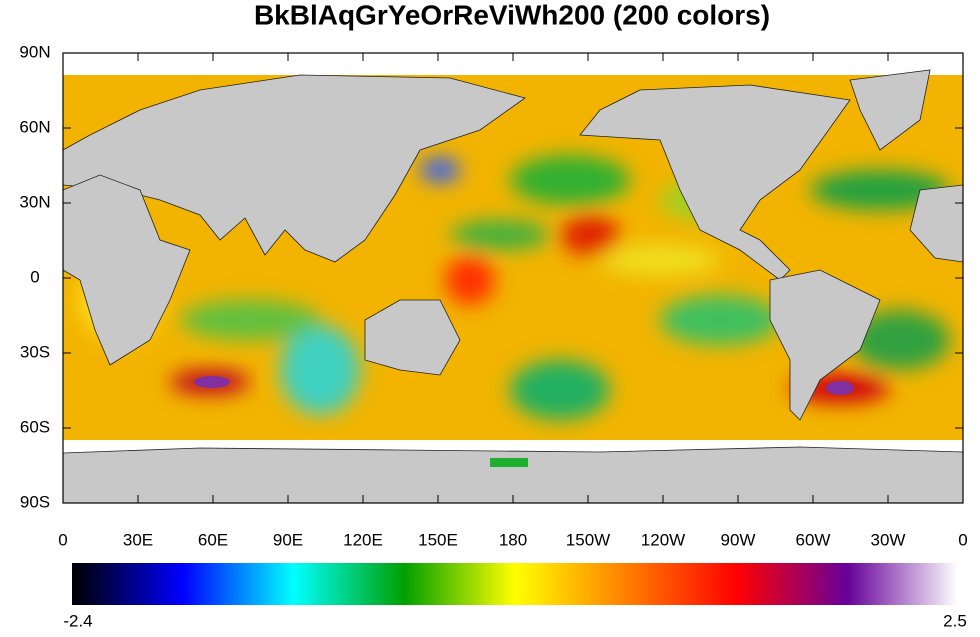  I want to click on x-tick-label: 120W, so click(663, 539).